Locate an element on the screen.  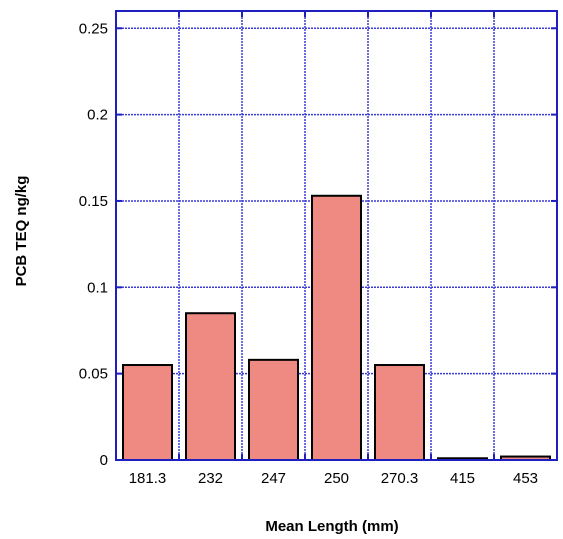
y-tick-label: 0.15 is located at coordinates (93, 201).